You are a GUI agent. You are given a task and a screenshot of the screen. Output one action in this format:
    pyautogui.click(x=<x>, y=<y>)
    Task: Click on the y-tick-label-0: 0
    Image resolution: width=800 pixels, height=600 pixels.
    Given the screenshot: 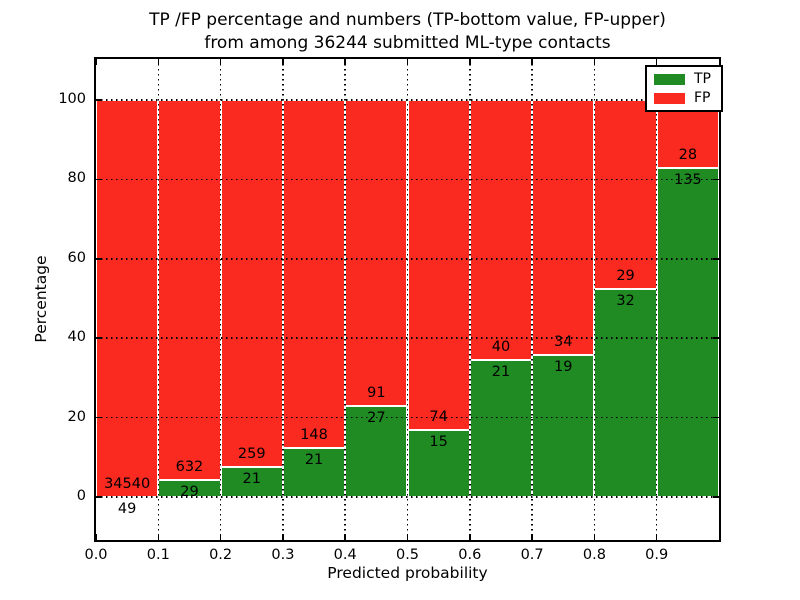 What is the action you would take?
    pyautogui.click(x=81, y=496)
    